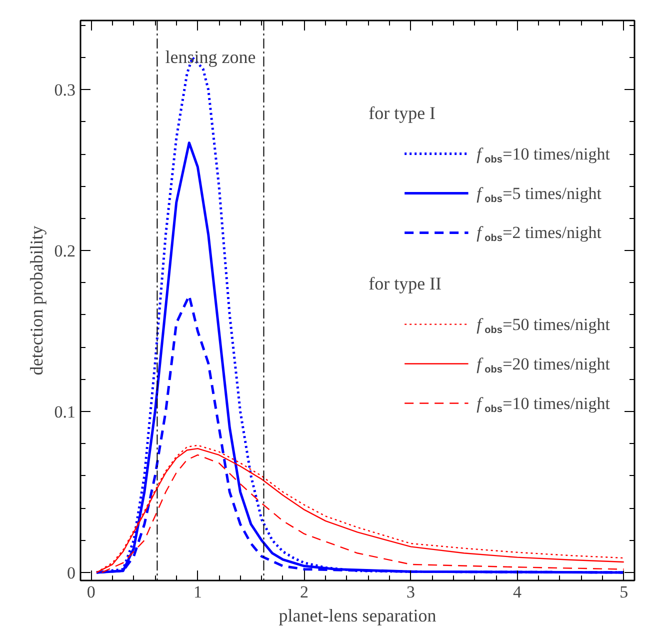  Describe the element at coordinates (411, 592) in the screenshot. I see `x-tick-label: 3` at that location.